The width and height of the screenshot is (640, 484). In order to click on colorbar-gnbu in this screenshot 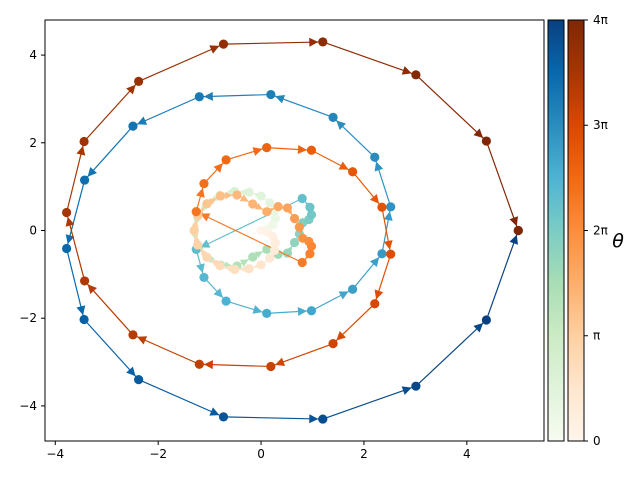, I will do `click(556, 230)`.